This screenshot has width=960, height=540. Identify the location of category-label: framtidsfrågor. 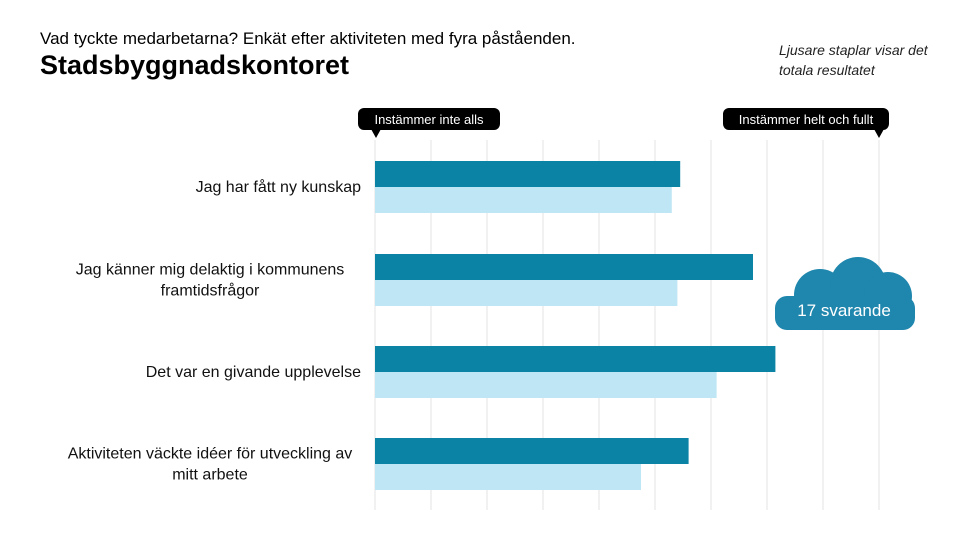
(210, 291).